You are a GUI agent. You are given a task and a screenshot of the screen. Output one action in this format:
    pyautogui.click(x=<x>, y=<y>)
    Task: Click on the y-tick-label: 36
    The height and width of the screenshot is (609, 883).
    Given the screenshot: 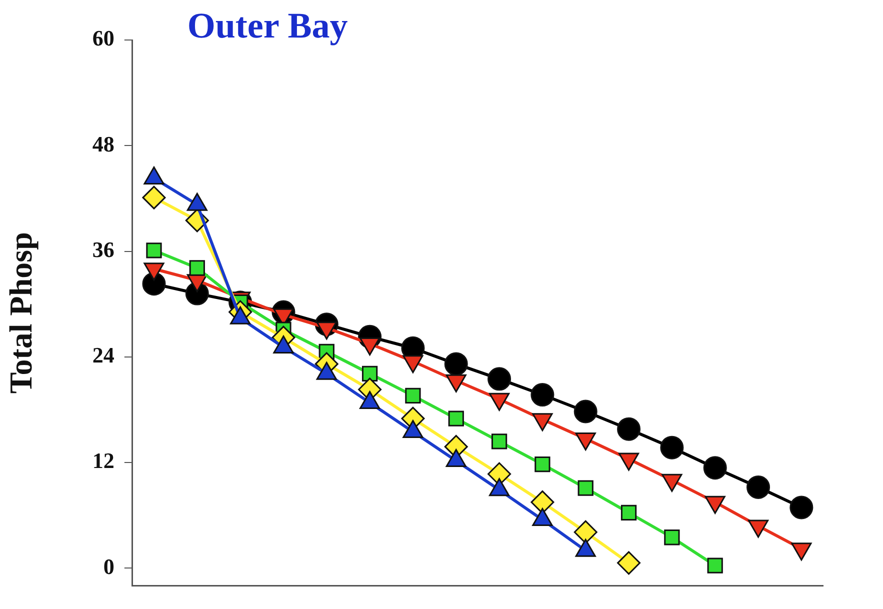 What is the action you would take?
    pyautogui.click(x=103, y=249)
    